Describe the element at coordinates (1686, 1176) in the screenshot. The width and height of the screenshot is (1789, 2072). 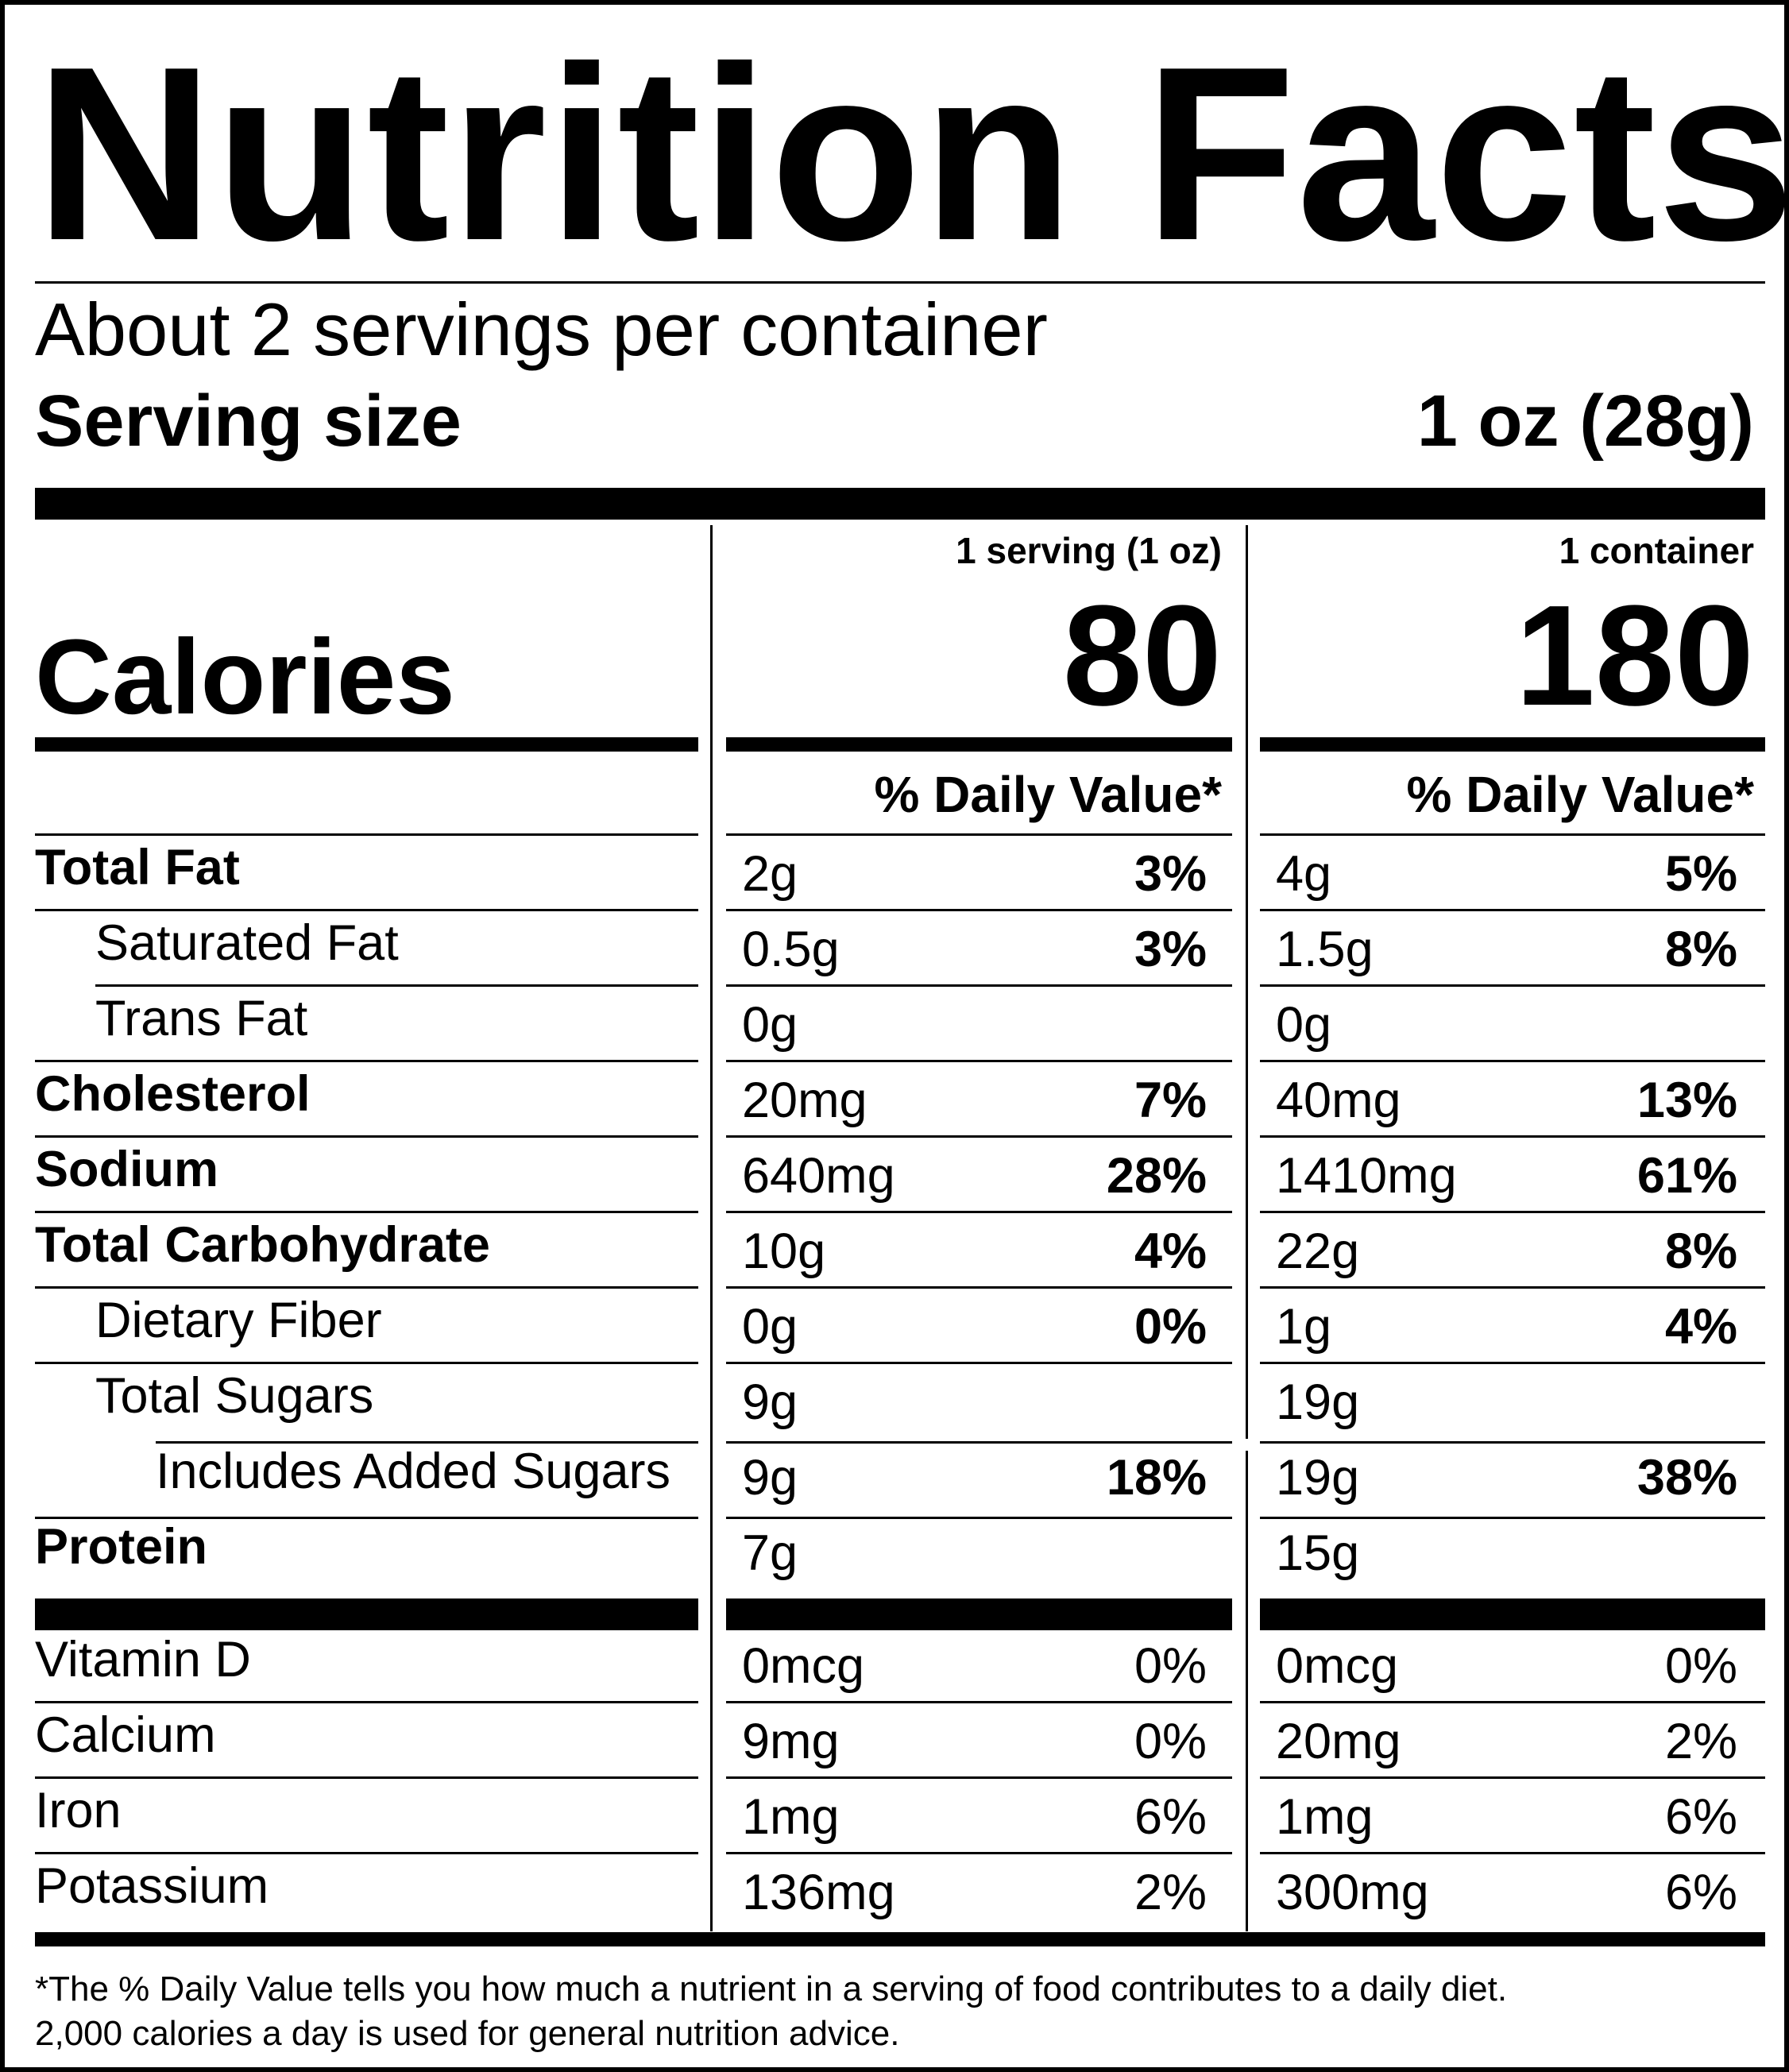
I see `container-daily-value: 61%` at that location.